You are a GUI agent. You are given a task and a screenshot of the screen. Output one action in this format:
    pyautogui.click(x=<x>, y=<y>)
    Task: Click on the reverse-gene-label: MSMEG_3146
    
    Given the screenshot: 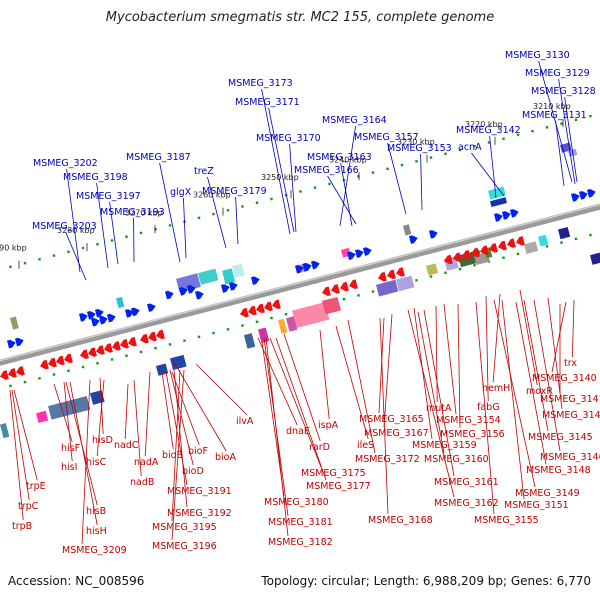 What is the action you would take?
    pyautogui.click(x=570, y=457)
    